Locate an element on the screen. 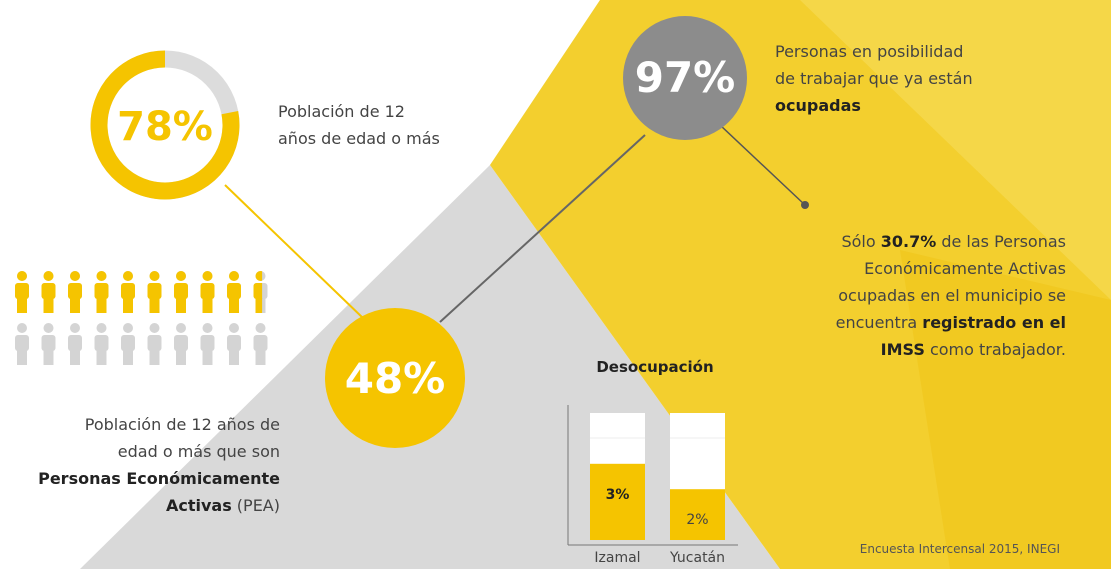  pictogram is located at coordinates (141, 318).